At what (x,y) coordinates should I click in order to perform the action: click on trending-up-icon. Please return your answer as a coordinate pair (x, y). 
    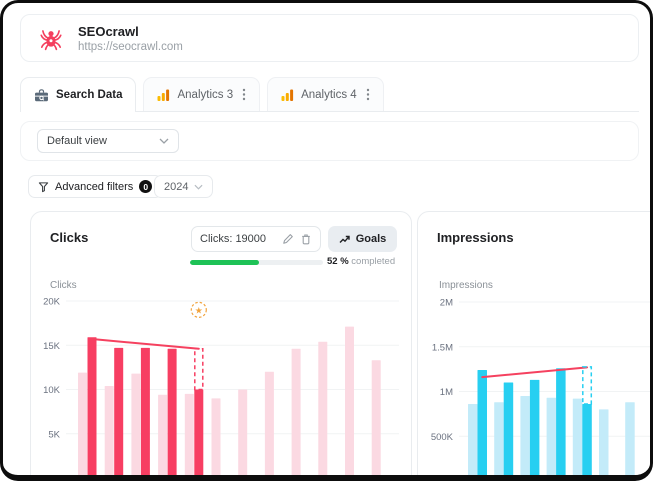
    Looking at the image, I should click on (344, 239).